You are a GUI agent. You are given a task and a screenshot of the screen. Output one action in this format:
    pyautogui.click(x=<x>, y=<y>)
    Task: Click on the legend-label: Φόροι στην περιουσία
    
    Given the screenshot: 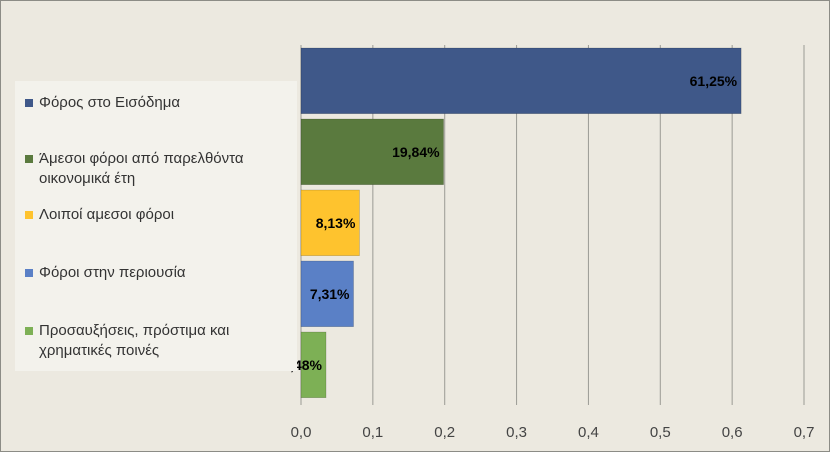 What is the action you would take?
    pyautogui.click(x=112, y=272)
    